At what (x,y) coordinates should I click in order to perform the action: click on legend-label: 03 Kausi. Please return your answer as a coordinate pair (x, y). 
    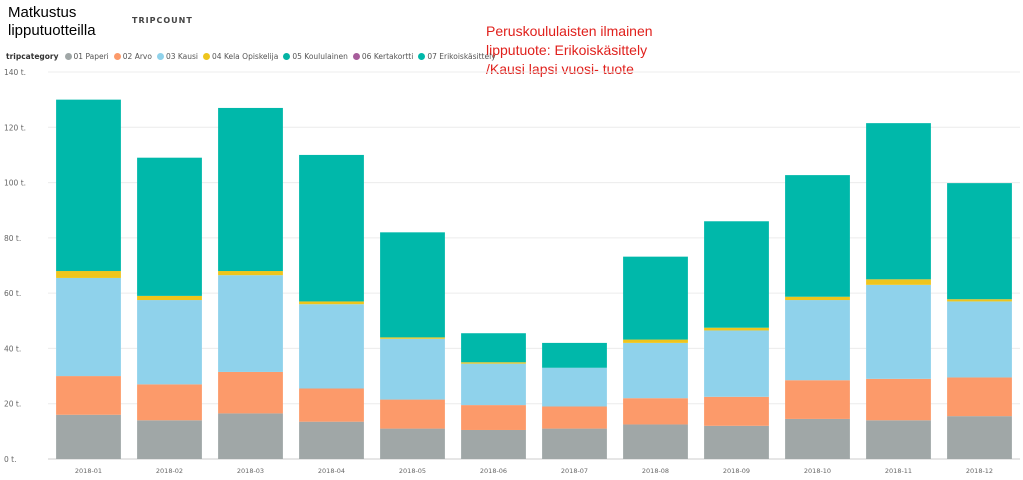
    Looking at the image, I should click on (182, 56).